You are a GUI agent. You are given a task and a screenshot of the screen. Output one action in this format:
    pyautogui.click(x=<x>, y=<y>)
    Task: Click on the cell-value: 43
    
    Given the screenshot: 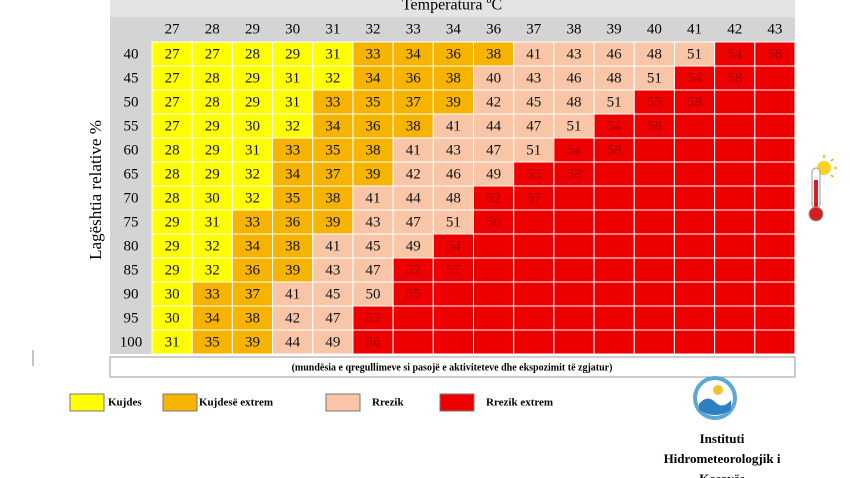 What is the action you would take?
    pyautogui.click(x=533, y=78)
    